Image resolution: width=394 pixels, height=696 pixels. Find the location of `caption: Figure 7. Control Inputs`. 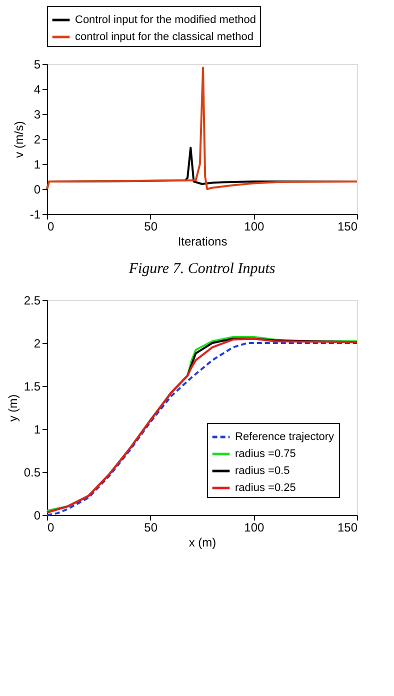

caption: Figure 7. Control Inputs is located at coordinates (202, 269).